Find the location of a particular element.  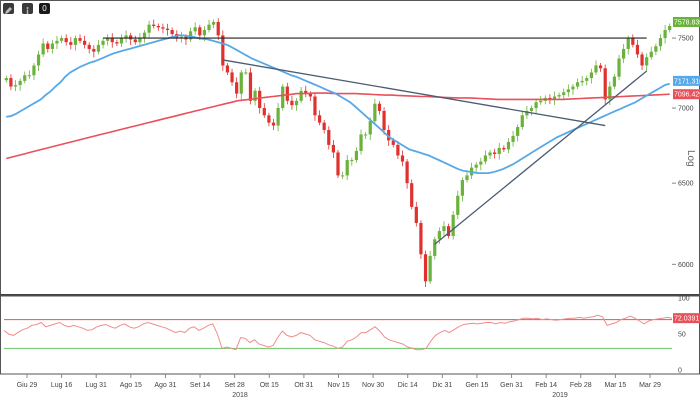

y-tick-label: 7000 is located at coordinates (686, 109).